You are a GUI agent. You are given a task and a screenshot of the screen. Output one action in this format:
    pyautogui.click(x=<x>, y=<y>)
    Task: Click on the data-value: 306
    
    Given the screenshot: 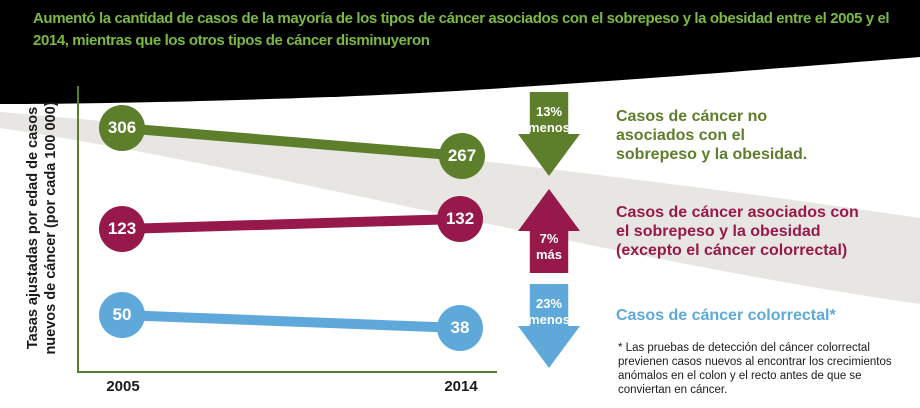 What is the action you would take?
    pyautogui.click(x=122, y=127)
    